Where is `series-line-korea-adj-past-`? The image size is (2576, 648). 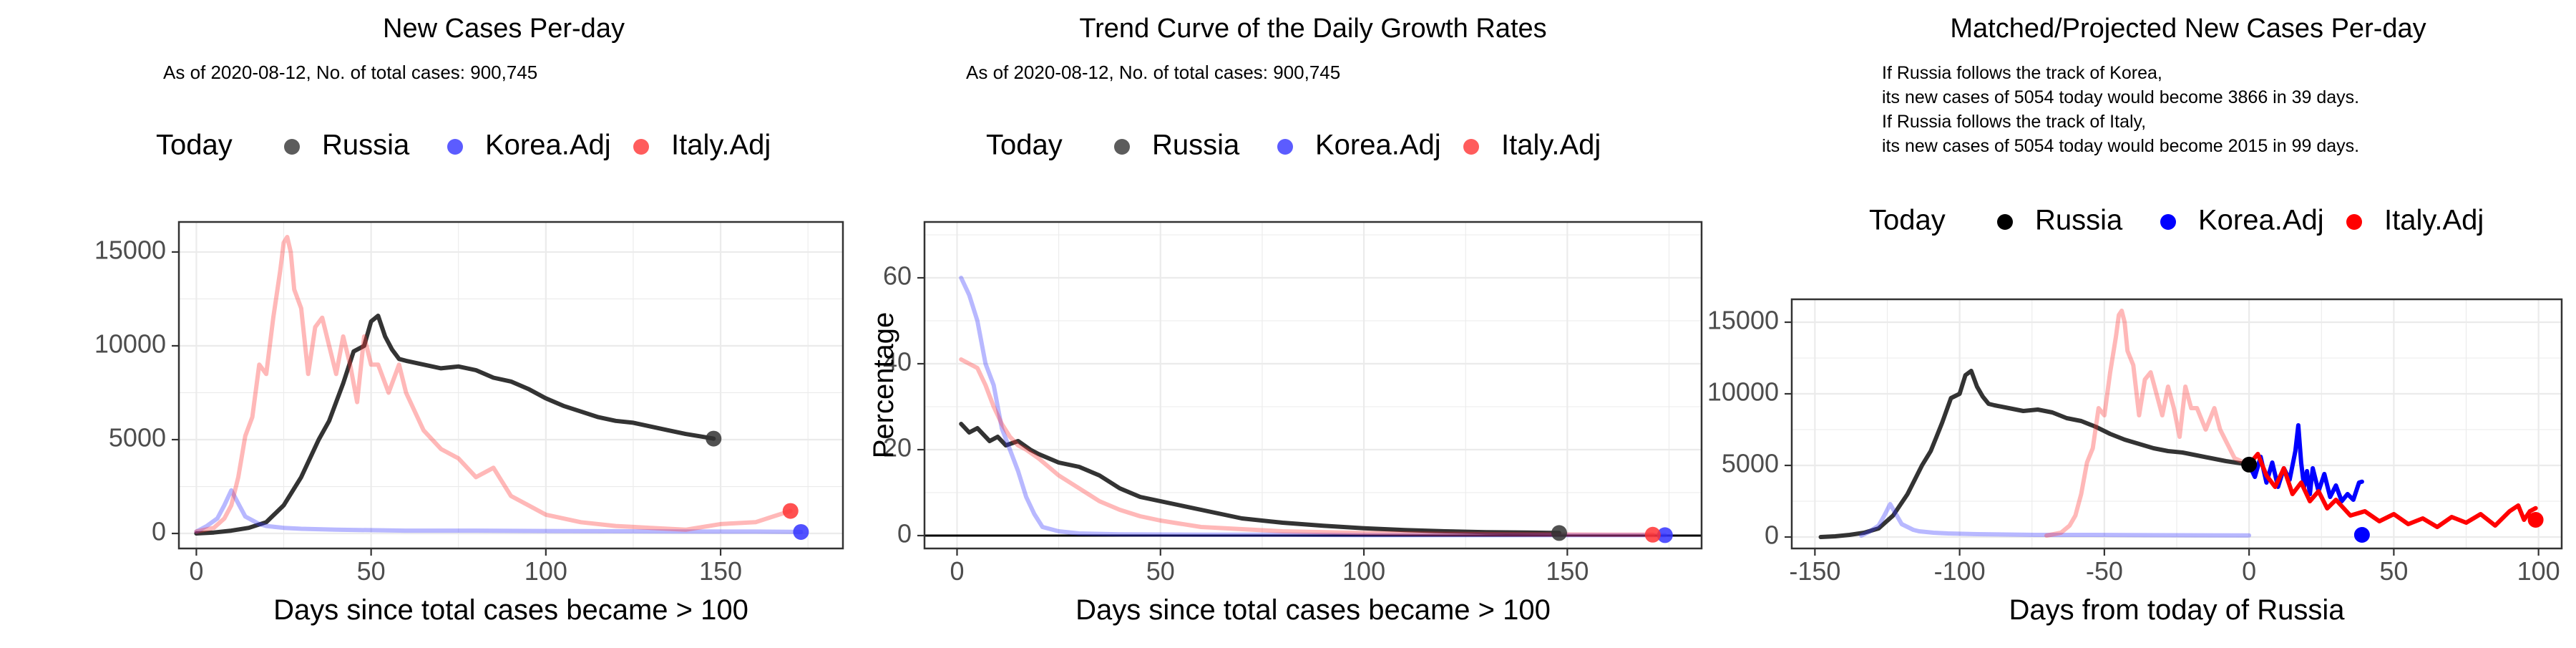 series-line-korea-adj-past- is located at coordinates (2055, 520).